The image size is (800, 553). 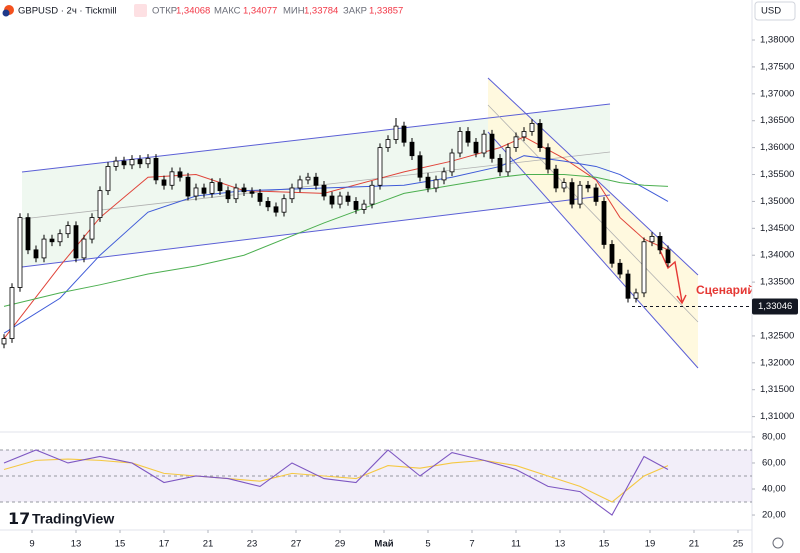 I want to click on currency-button, so click(x=775, y=11).